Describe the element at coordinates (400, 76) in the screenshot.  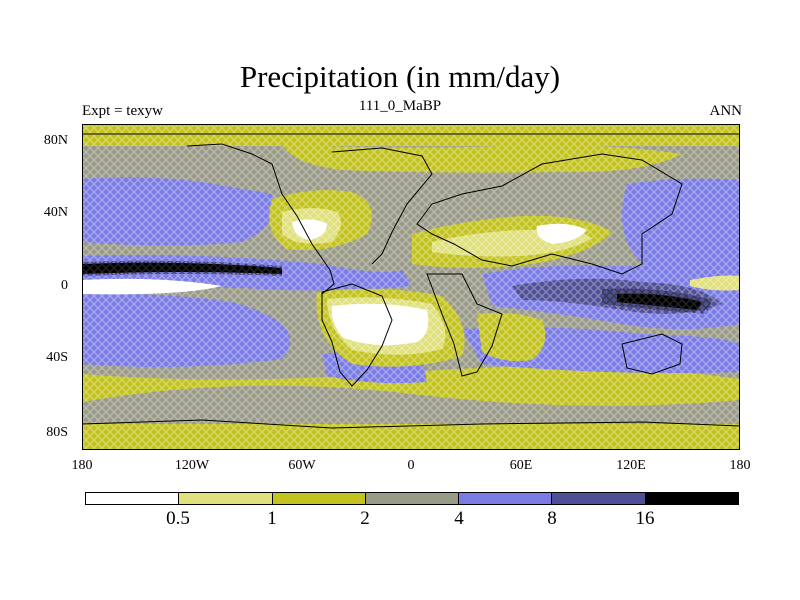
I see `map-title: Precipitation (in mm/day)` at that location.